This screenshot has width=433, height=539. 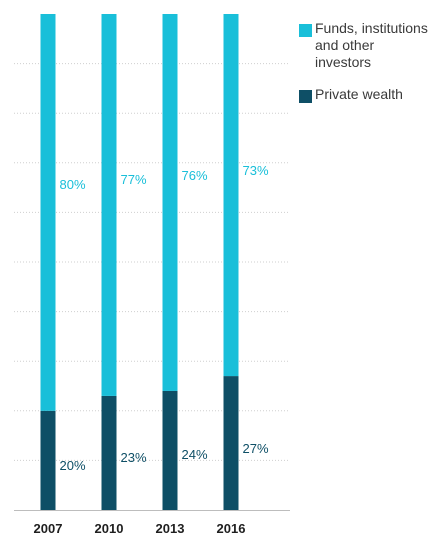 I want to click on data-label-private-wealth-2007: 20%, so click(x=73, y=465).